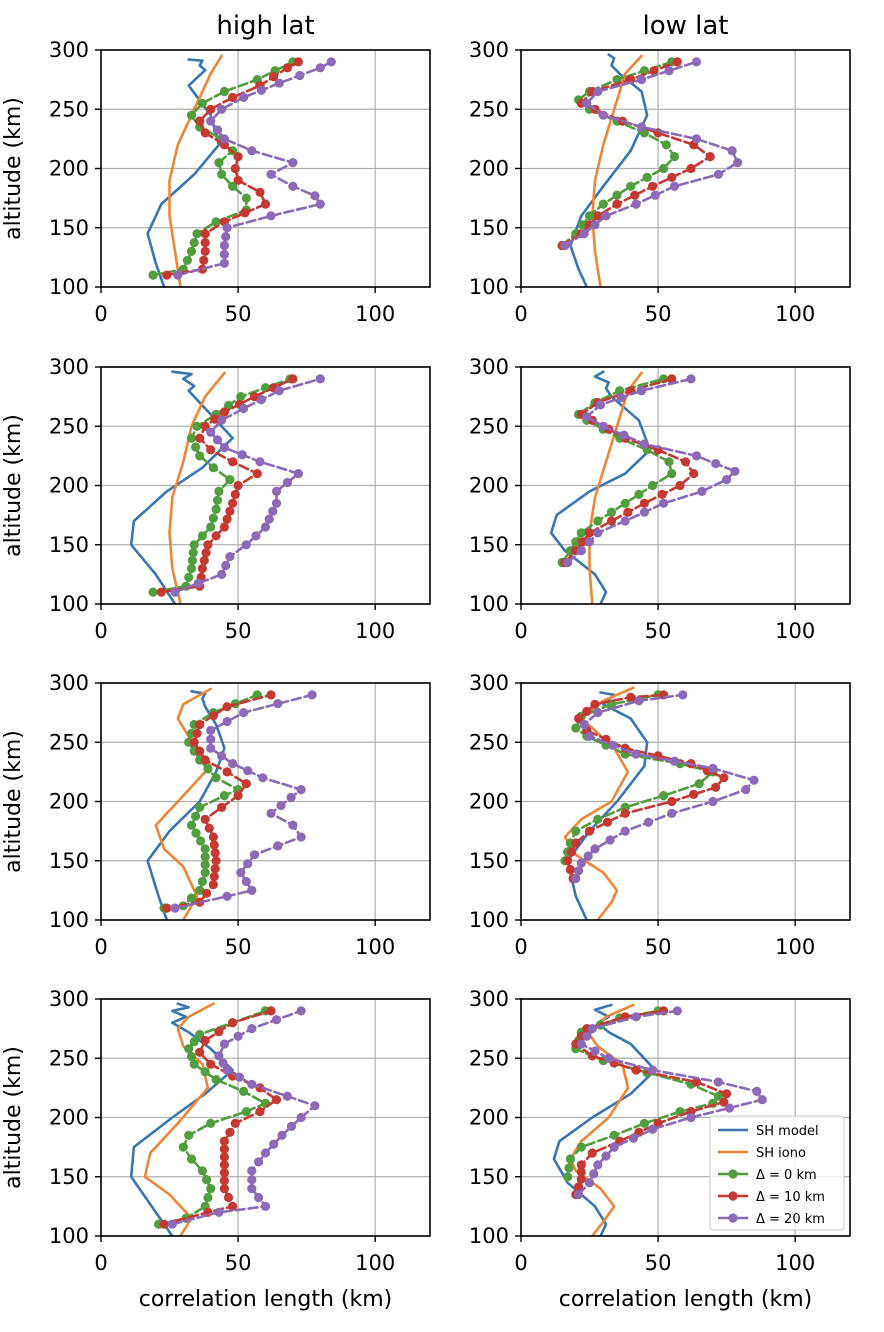 This screenshot has width=884, height=1332. Describe the element at coordinates (489, 228) in the screenshot. I see `y-tick-label: 150` at that location.